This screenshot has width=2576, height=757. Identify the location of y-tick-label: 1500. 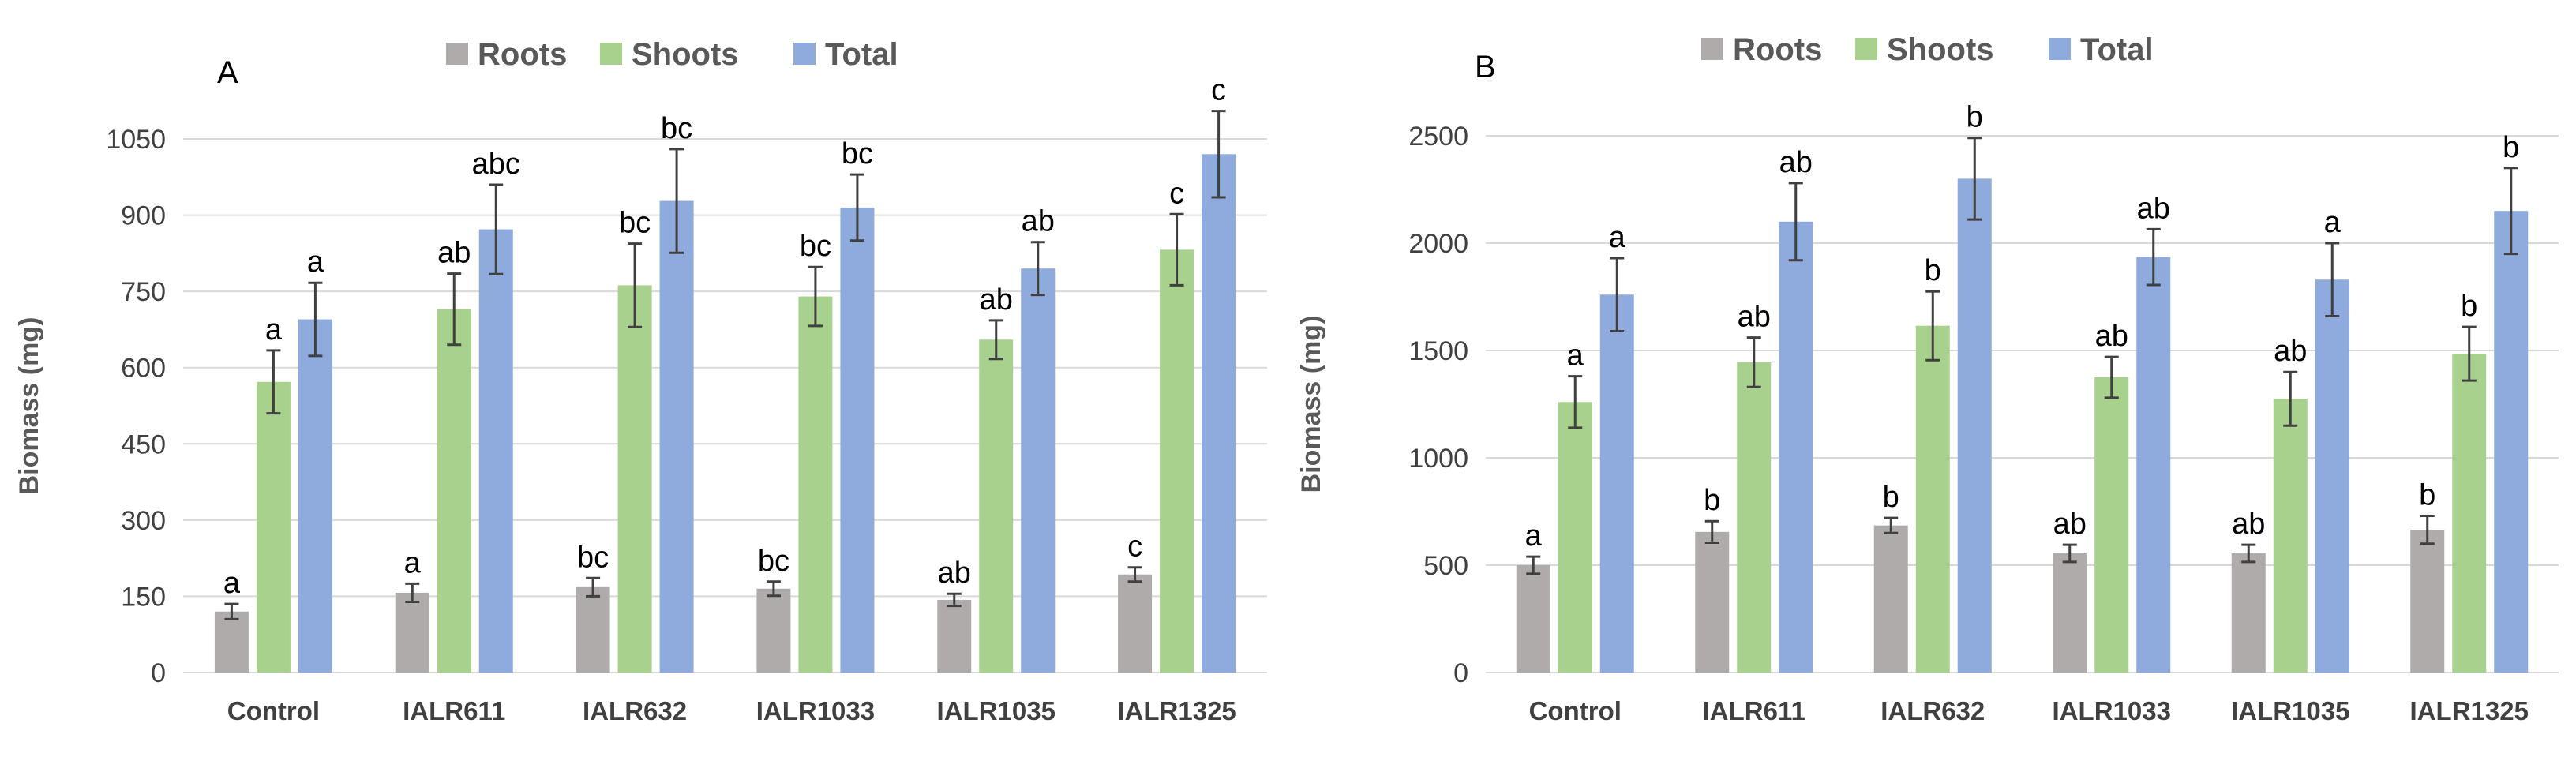
(1438, 351).